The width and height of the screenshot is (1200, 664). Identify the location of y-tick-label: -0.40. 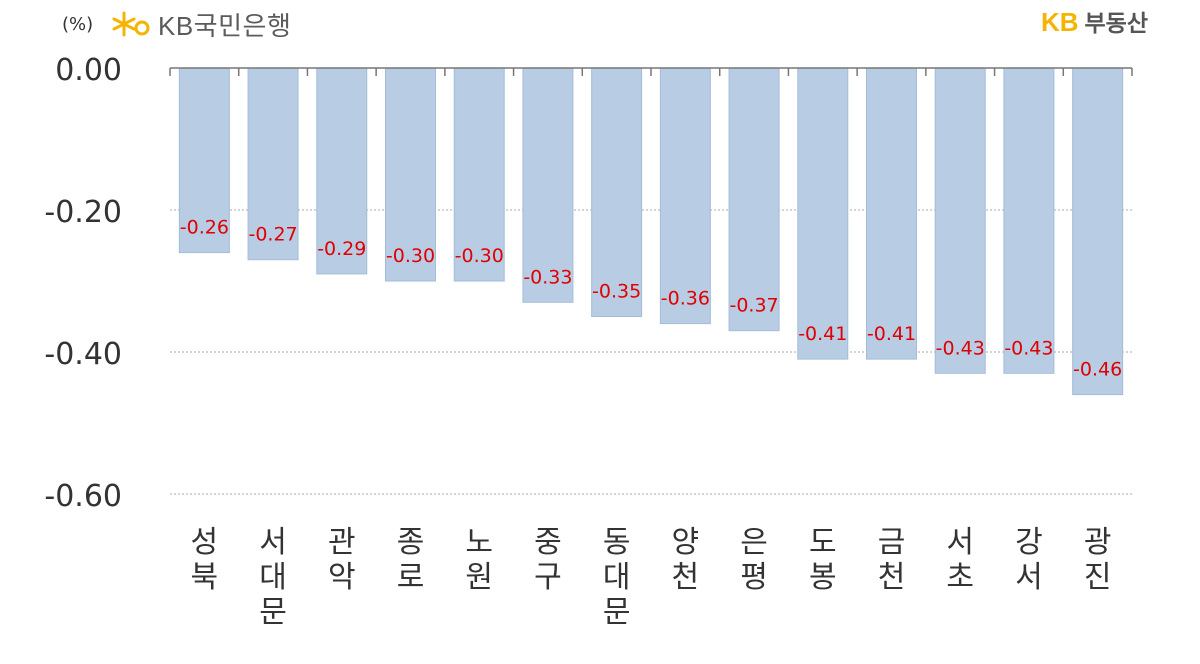
(83, 354).